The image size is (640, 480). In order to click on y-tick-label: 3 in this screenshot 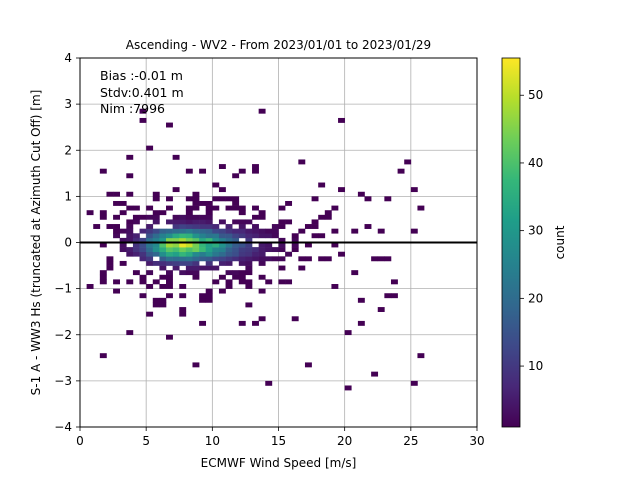, I will do `click(68, 104)`.